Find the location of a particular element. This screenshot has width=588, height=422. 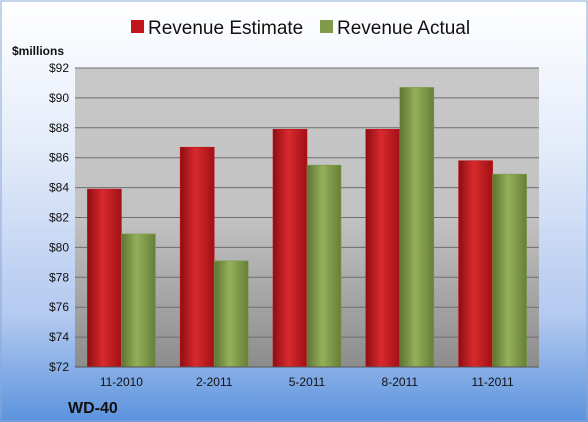

x-tick-label: 2-2011 is located at coordinates (214, 382).